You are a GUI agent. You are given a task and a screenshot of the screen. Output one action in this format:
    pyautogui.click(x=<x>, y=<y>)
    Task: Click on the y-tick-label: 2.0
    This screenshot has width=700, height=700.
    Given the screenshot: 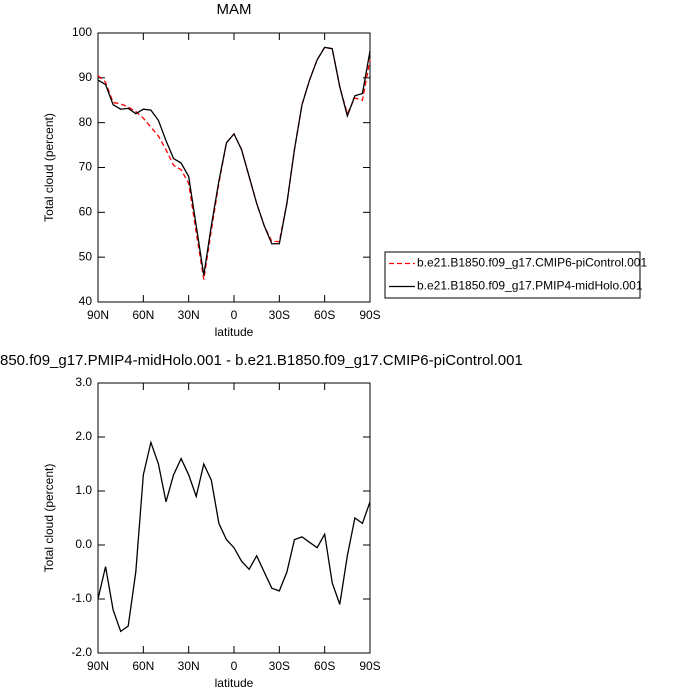 What is the action you would take?
    pyautogui.click(x=83, y=436)
    